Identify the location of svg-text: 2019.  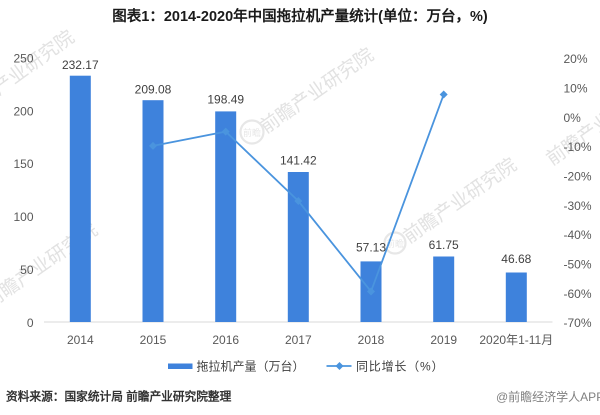
(443, 340).